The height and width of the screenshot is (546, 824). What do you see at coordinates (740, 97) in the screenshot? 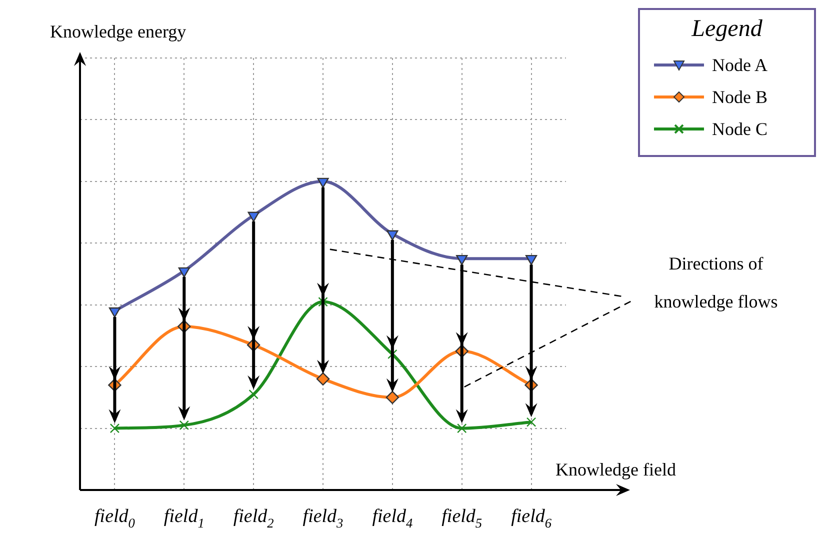
I see `legend-label: Node B` at bounding box center [740, 97].